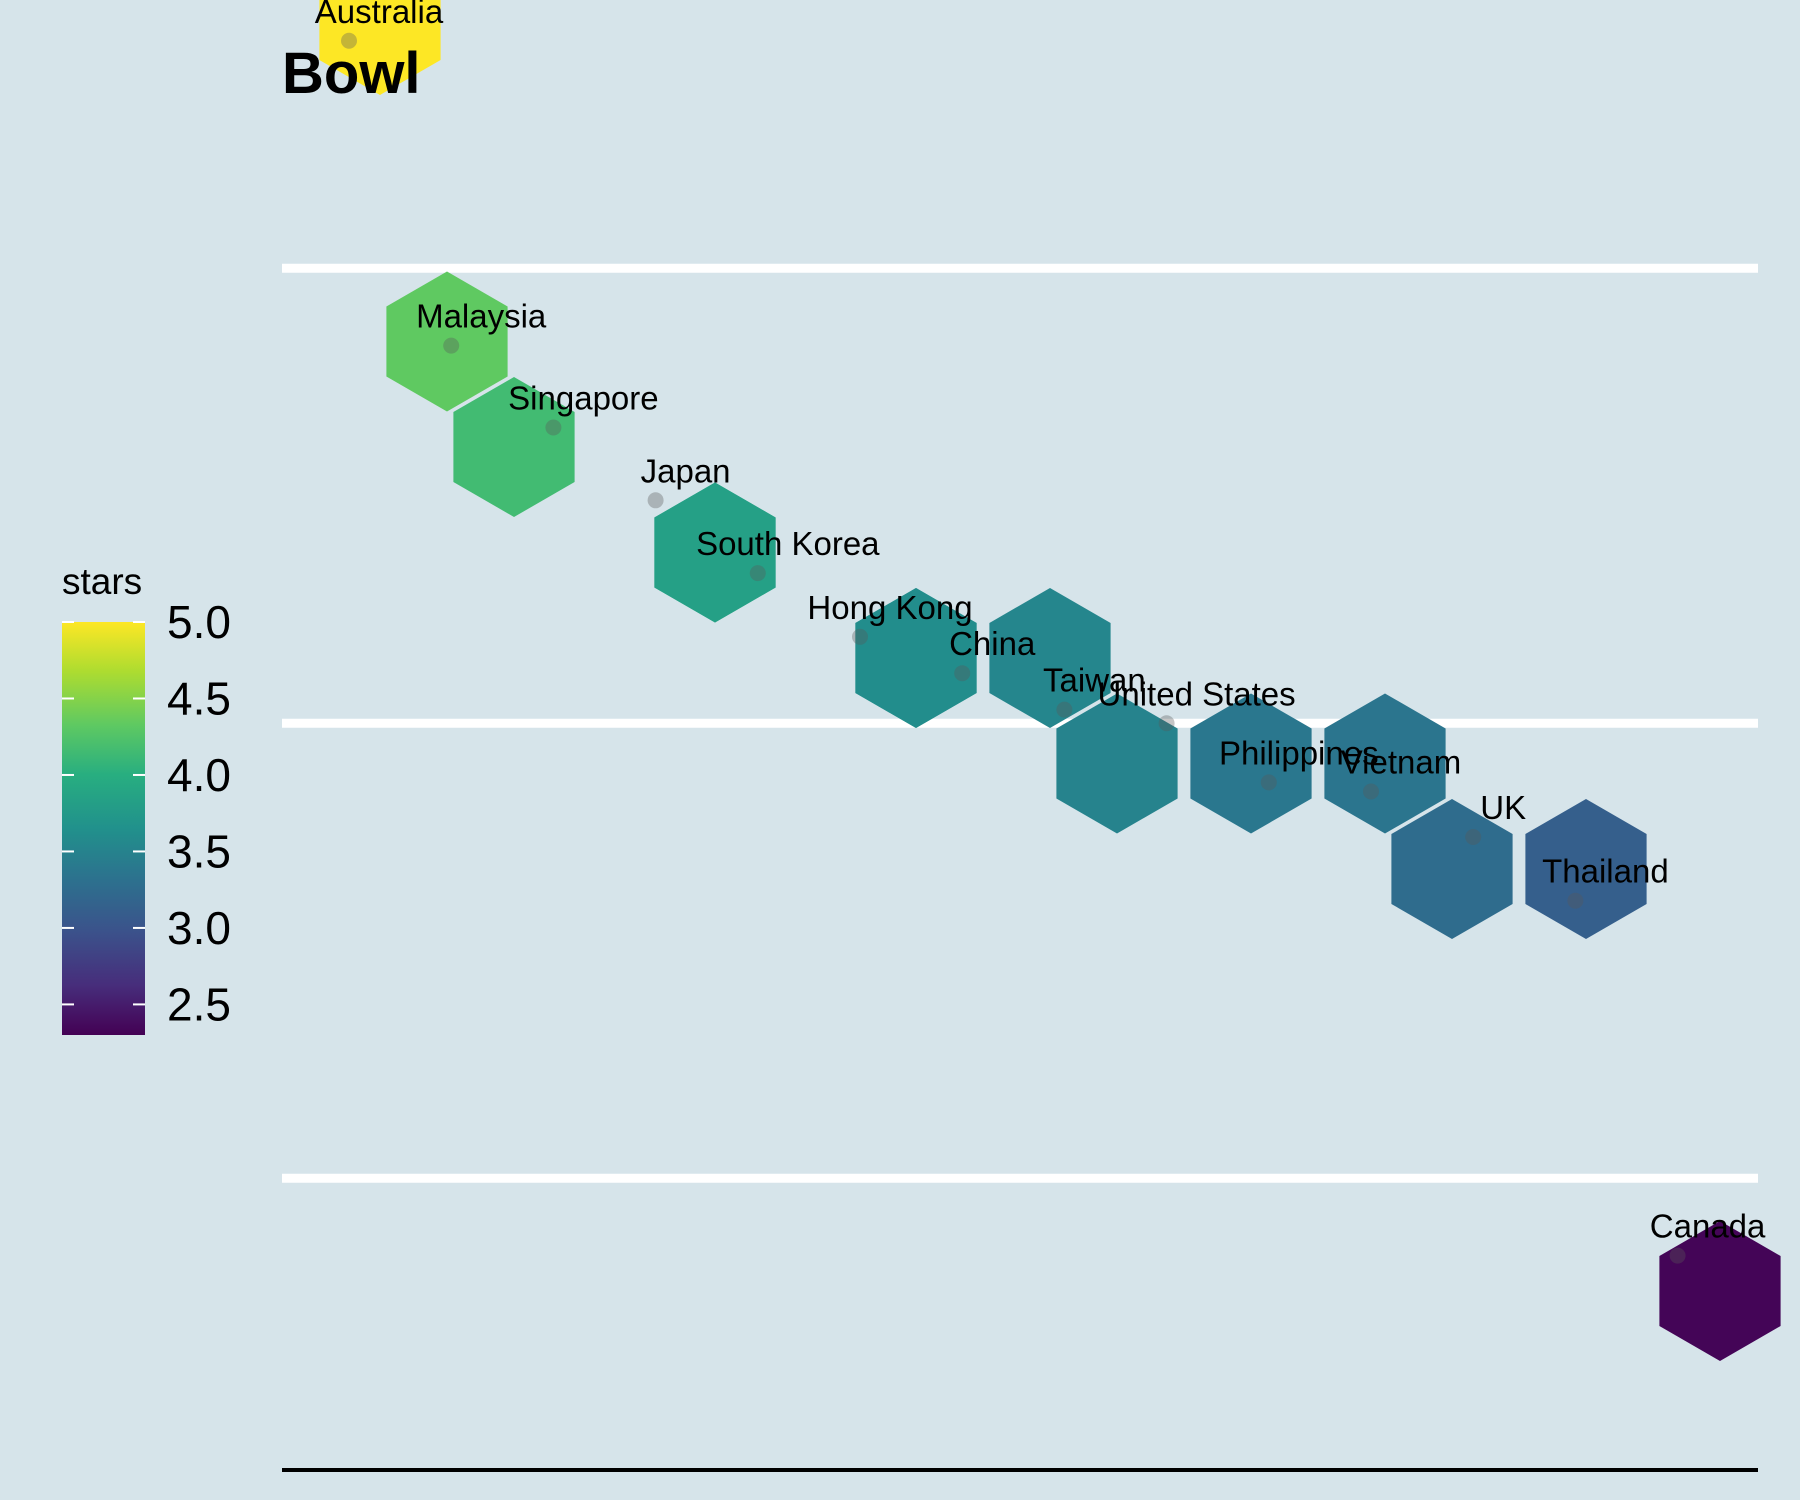 The image size is (1800, 1500). What do you see at coordinates (199, 622) in the screenshot?
I see `legend-tick-label: 5.0` at bounding box center [199, 622].